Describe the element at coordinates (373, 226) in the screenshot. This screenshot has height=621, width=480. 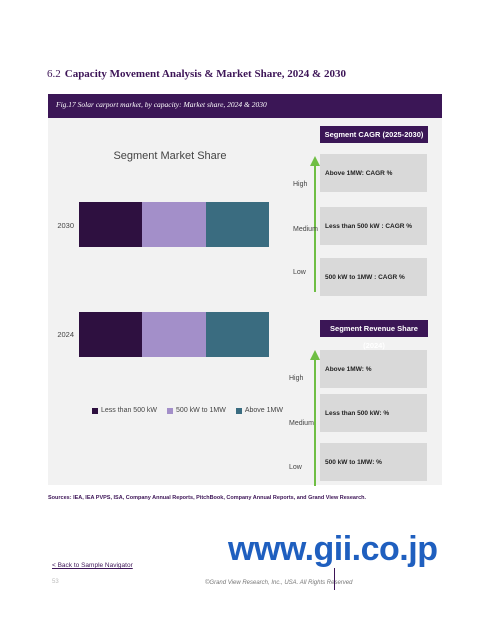
I see `cagr-box-less-than-500kw: Less than 500 kW : CAGR %` at that location.